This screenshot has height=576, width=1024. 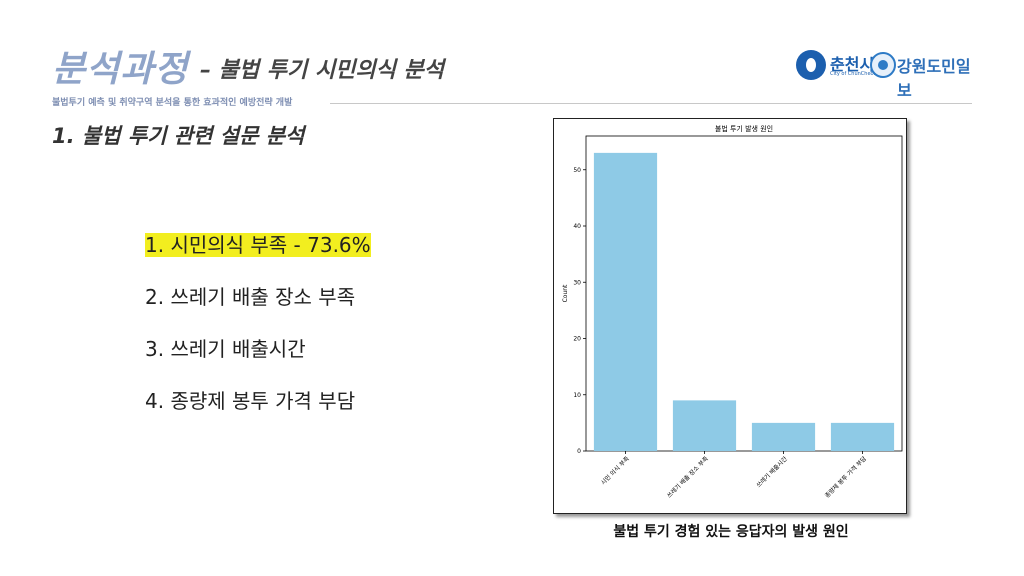 What do you see at coordinates (811, 65) in the screenshot?
I see `chuncheon-logo-icon` at bounding box center [811, 65].